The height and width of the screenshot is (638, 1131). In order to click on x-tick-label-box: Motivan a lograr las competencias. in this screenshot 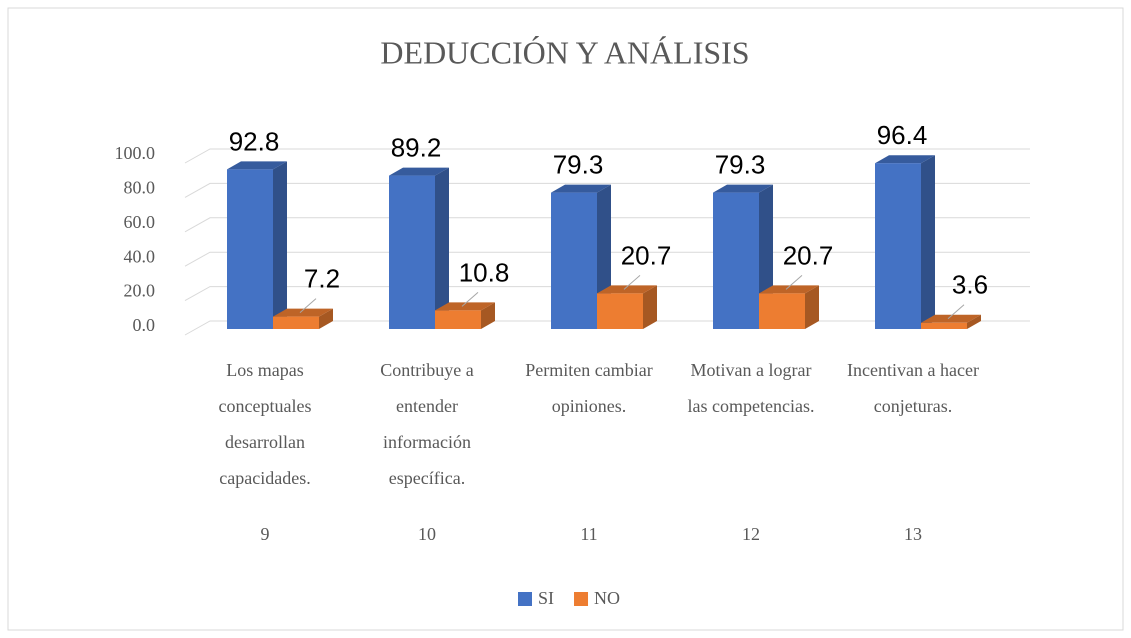, I will do `click(751, 388)`.